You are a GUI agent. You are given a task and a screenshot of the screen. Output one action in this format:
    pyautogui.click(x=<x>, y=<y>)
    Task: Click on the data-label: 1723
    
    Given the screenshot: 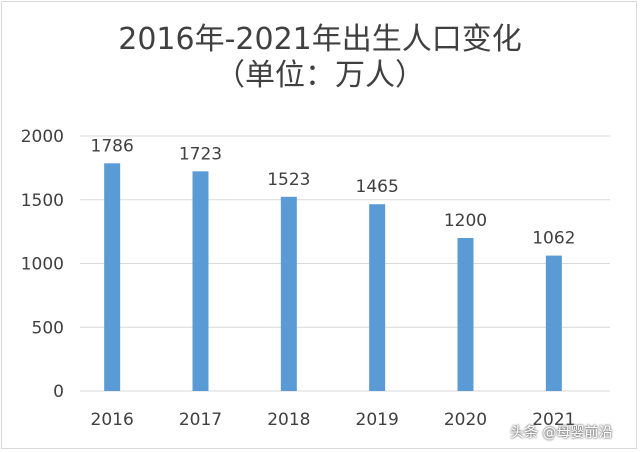 What is the action you would take?
    pyautogui.click(x=200, y=154)
    